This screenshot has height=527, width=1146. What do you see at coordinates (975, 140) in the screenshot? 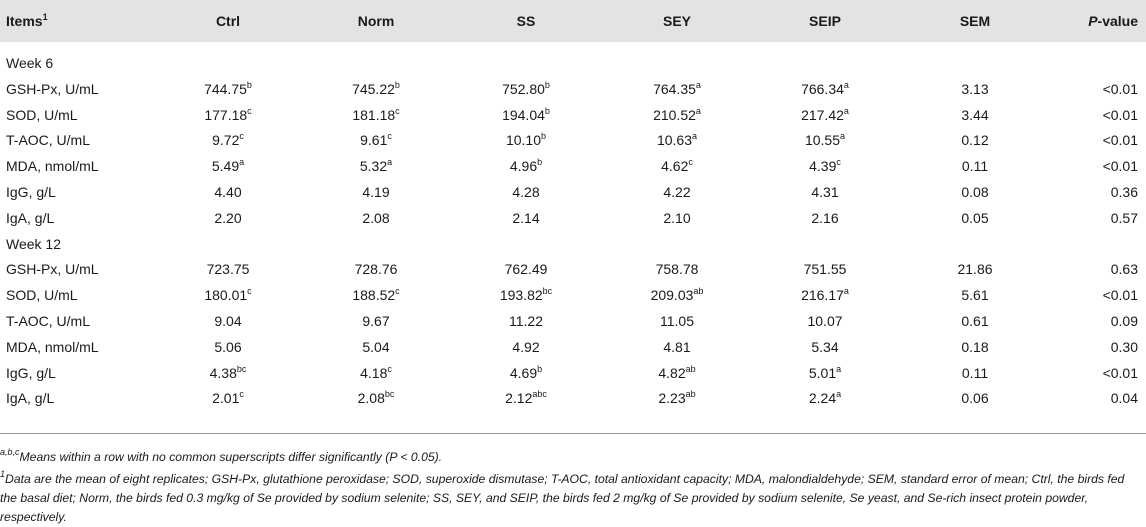
I see `sem-cell: 0.12` at bounding box center [975, 140].